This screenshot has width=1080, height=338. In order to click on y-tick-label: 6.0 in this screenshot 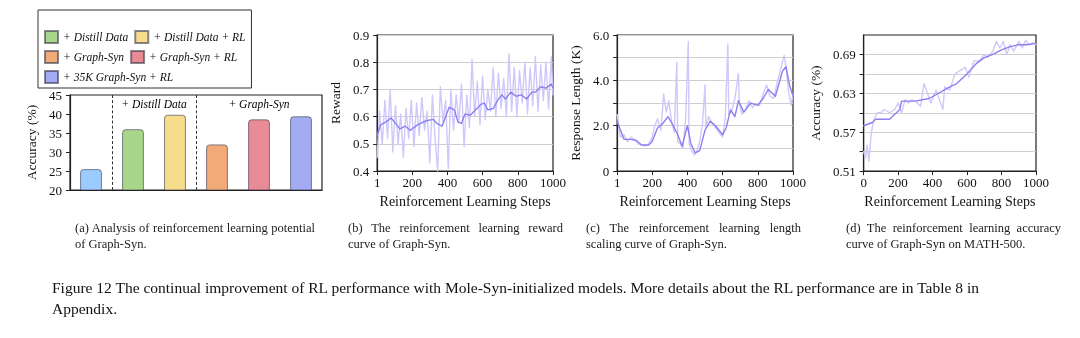, I will do `click(601, 35)`.